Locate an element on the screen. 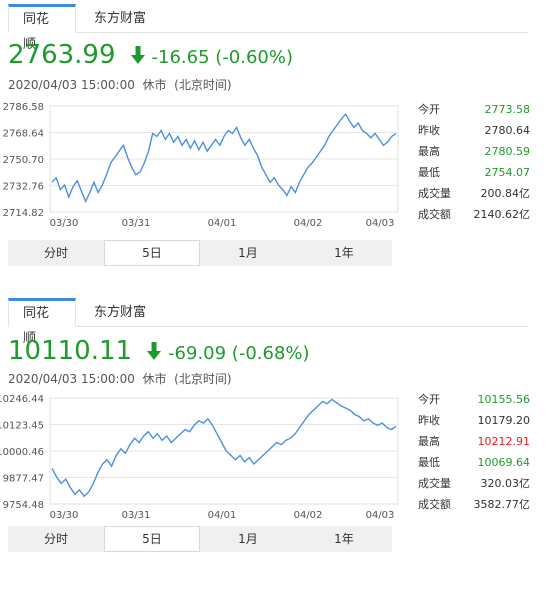 Image resolution: width=552 pixels, height=610 pixels. stat-row: 成交额 3582.77亿 is located at coordinates (474, 505).